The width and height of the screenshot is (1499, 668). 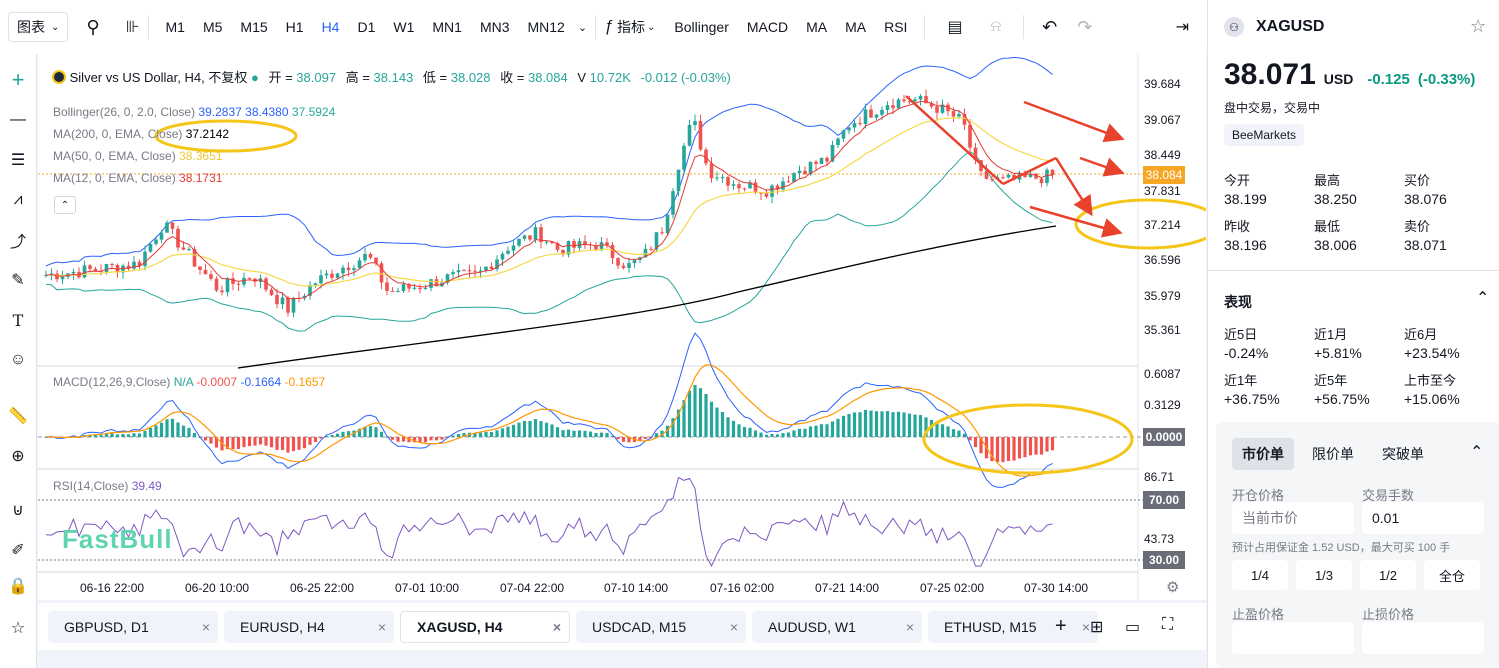 I want to click on settings-gear-icon: ⚙, so click(x=1173, y=587).